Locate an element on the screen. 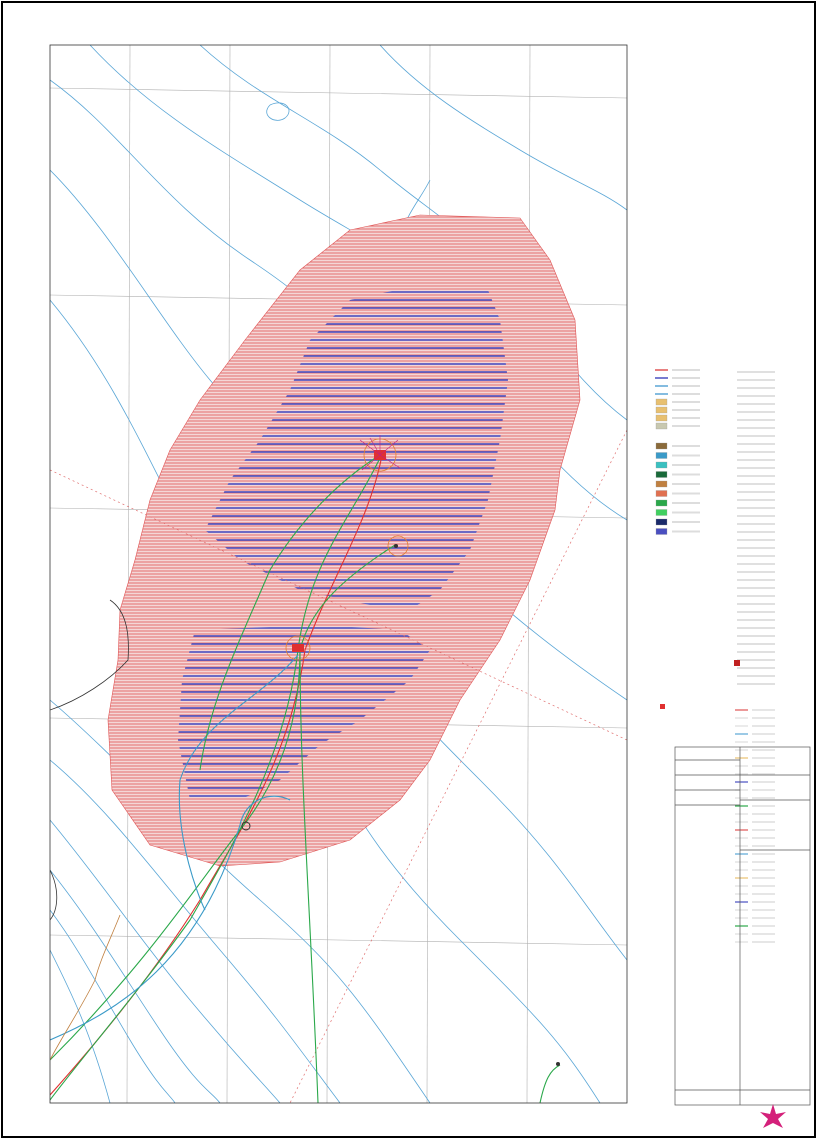  logo is located at coordinates (773, 1116).